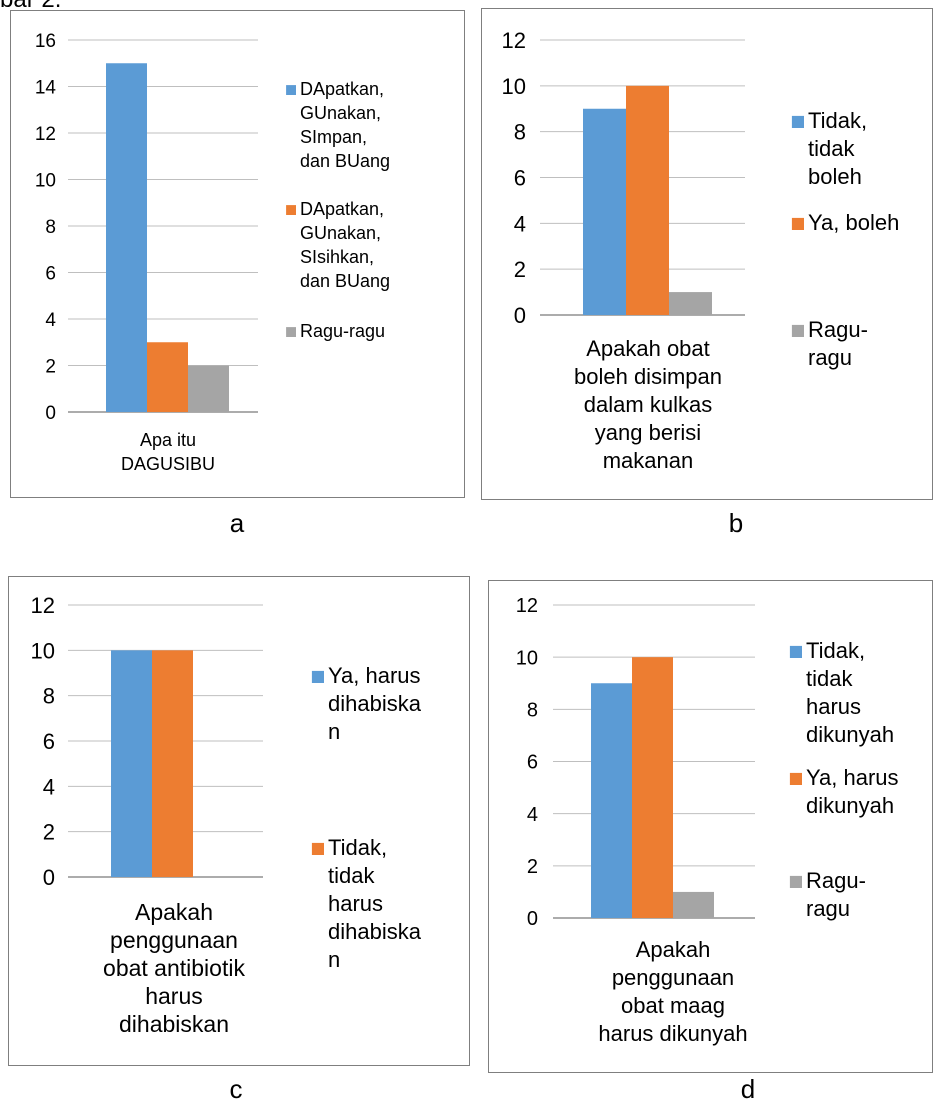  What do you see at coordinates (648, 348) in the screenshot?
I see `category-label: Apakah obat` at bounding box center [648, 348].